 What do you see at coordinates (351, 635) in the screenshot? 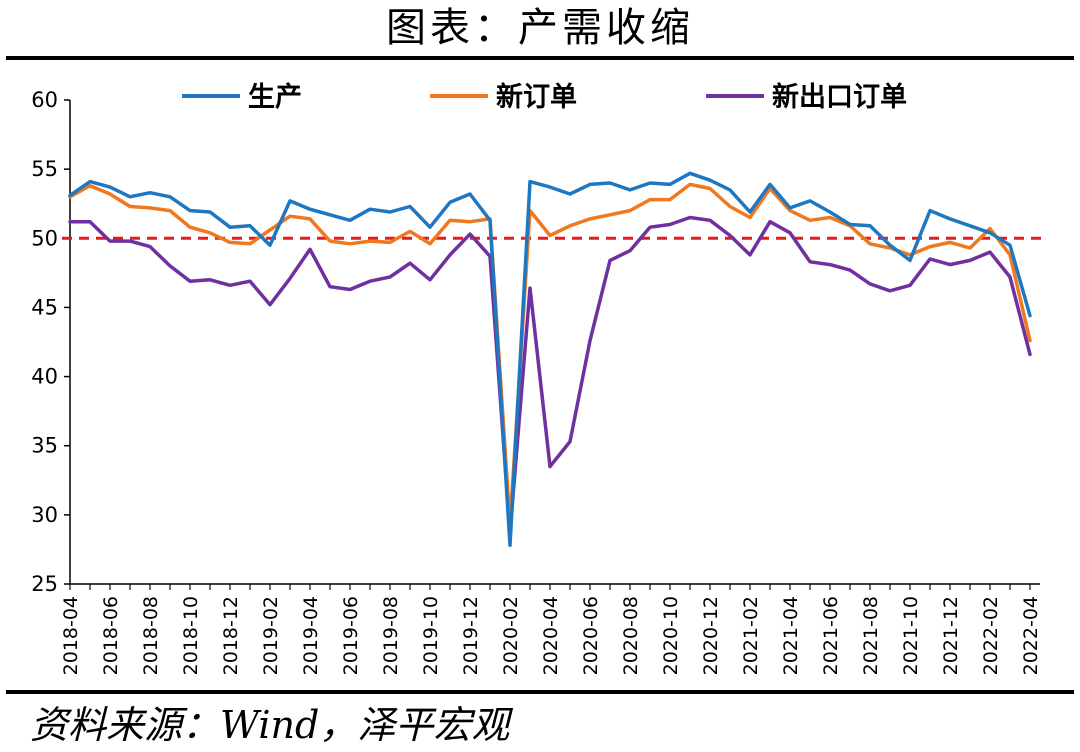
I see `x-tick-label: 2019-06` at bounding box center [351, 635].